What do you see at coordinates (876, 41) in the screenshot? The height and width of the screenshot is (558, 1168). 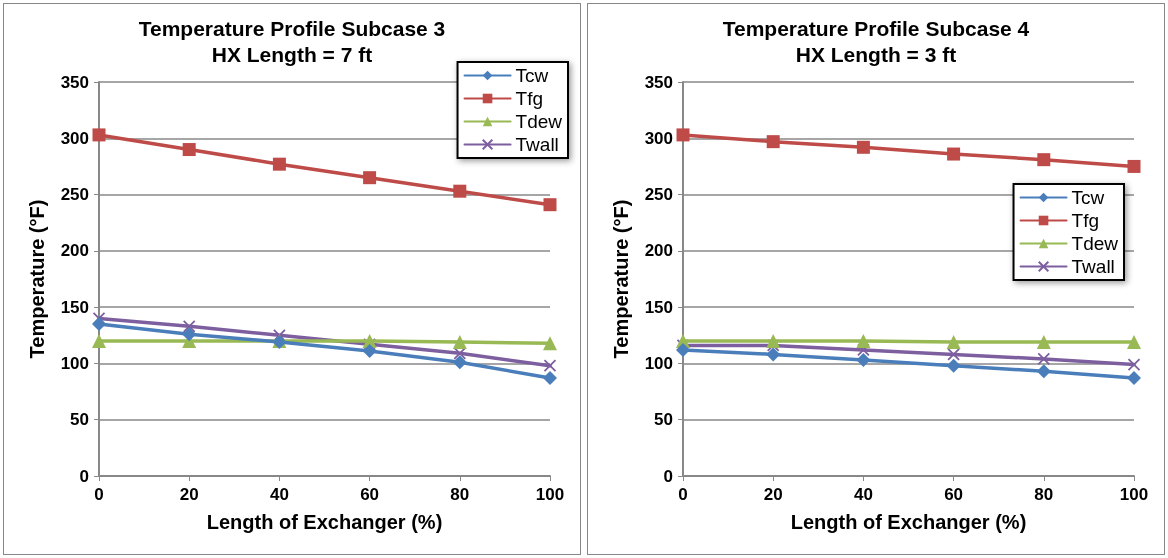 I see `chart-title: Temperature Profile Subcase 4 HX Length = 3 ft` at bounding box center [876, 41].